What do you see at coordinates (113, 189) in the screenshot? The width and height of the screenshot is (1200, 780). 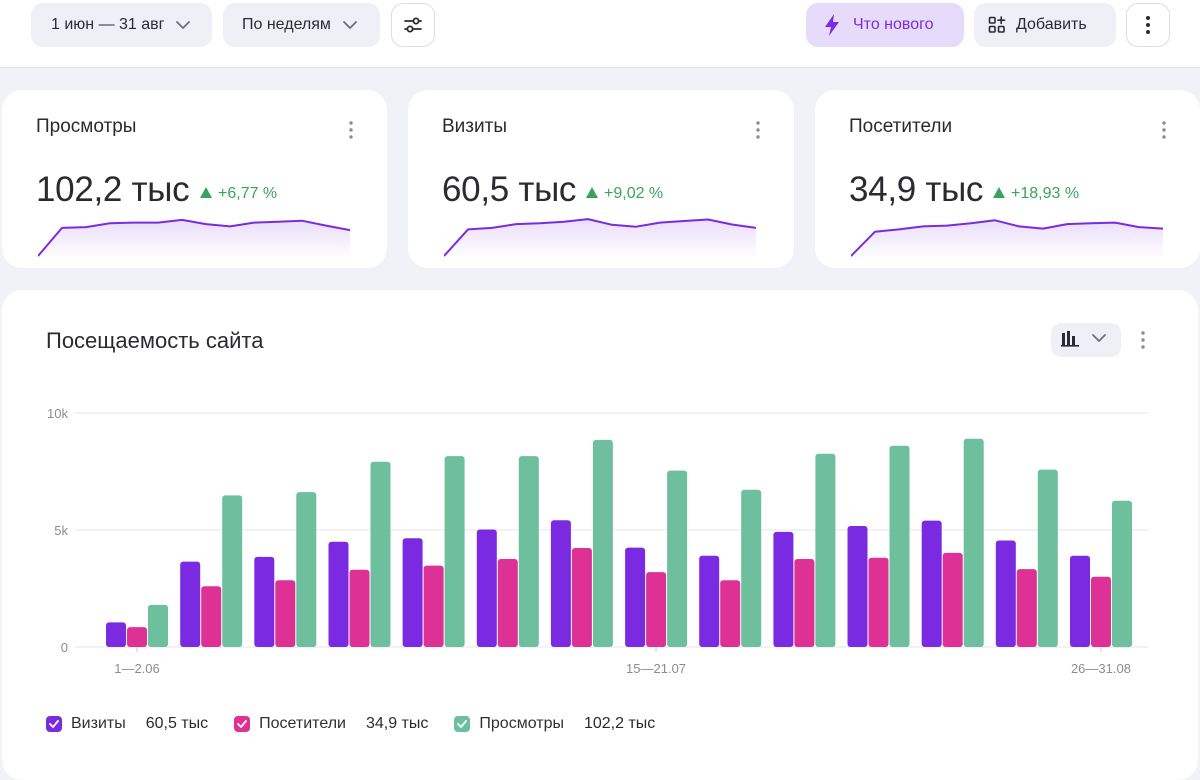 I see `card-value: 102,2 тыс` at bounding box center [113, 189].